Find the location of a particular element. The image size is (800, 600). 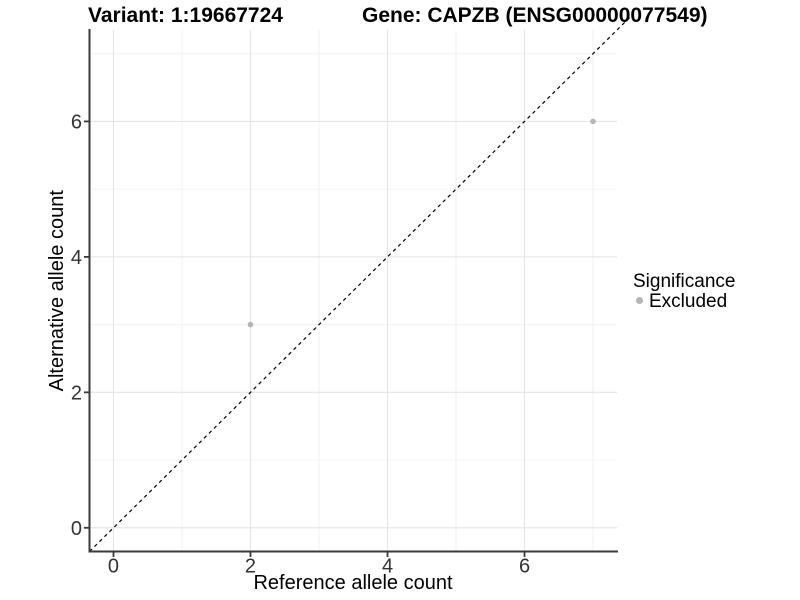

legend-marker-excluded-icon is located at coordinates (639, 300).